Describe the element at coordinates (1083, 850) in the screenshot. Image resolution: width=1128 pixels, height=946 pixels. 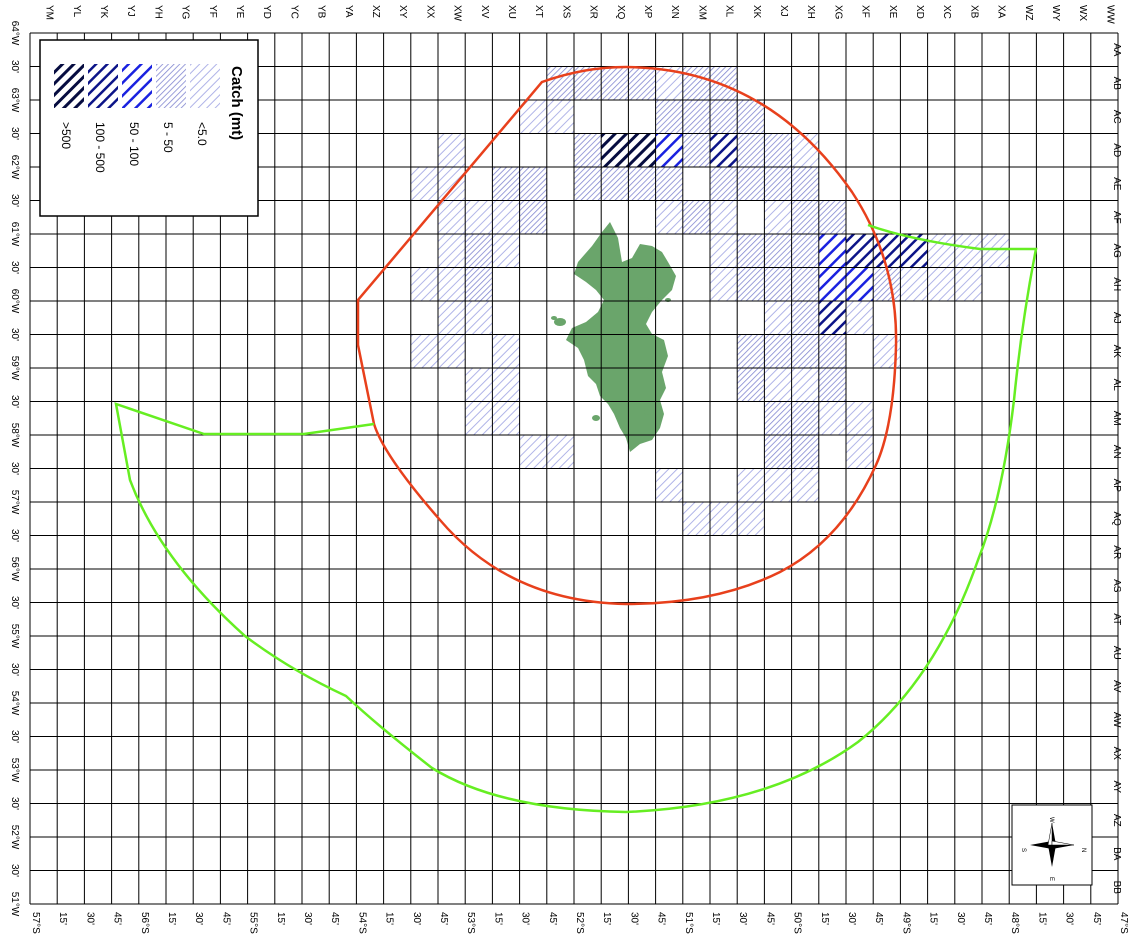
I see `compass-north-label: N` at that location.